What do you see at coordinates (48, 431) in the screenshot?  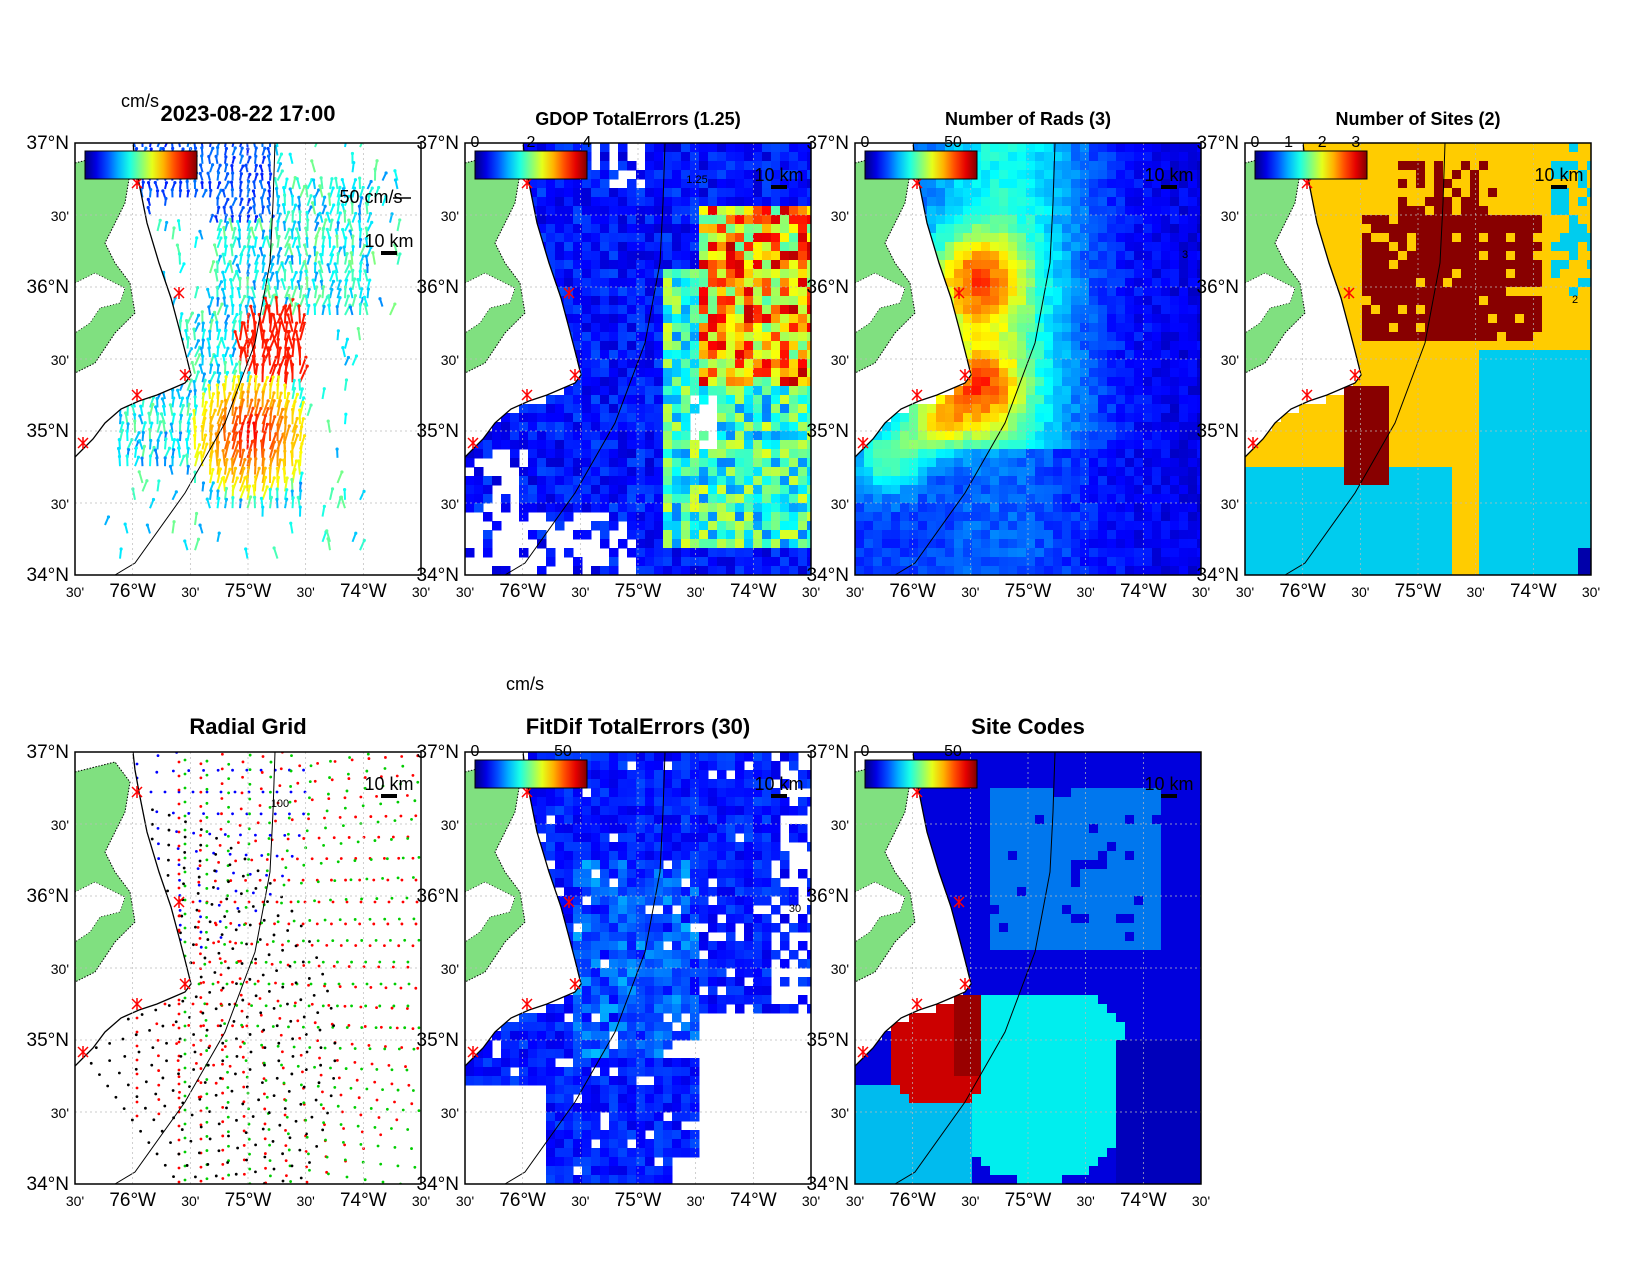 I see `latitude-label: 35°N` at bounding box center [48, 431].